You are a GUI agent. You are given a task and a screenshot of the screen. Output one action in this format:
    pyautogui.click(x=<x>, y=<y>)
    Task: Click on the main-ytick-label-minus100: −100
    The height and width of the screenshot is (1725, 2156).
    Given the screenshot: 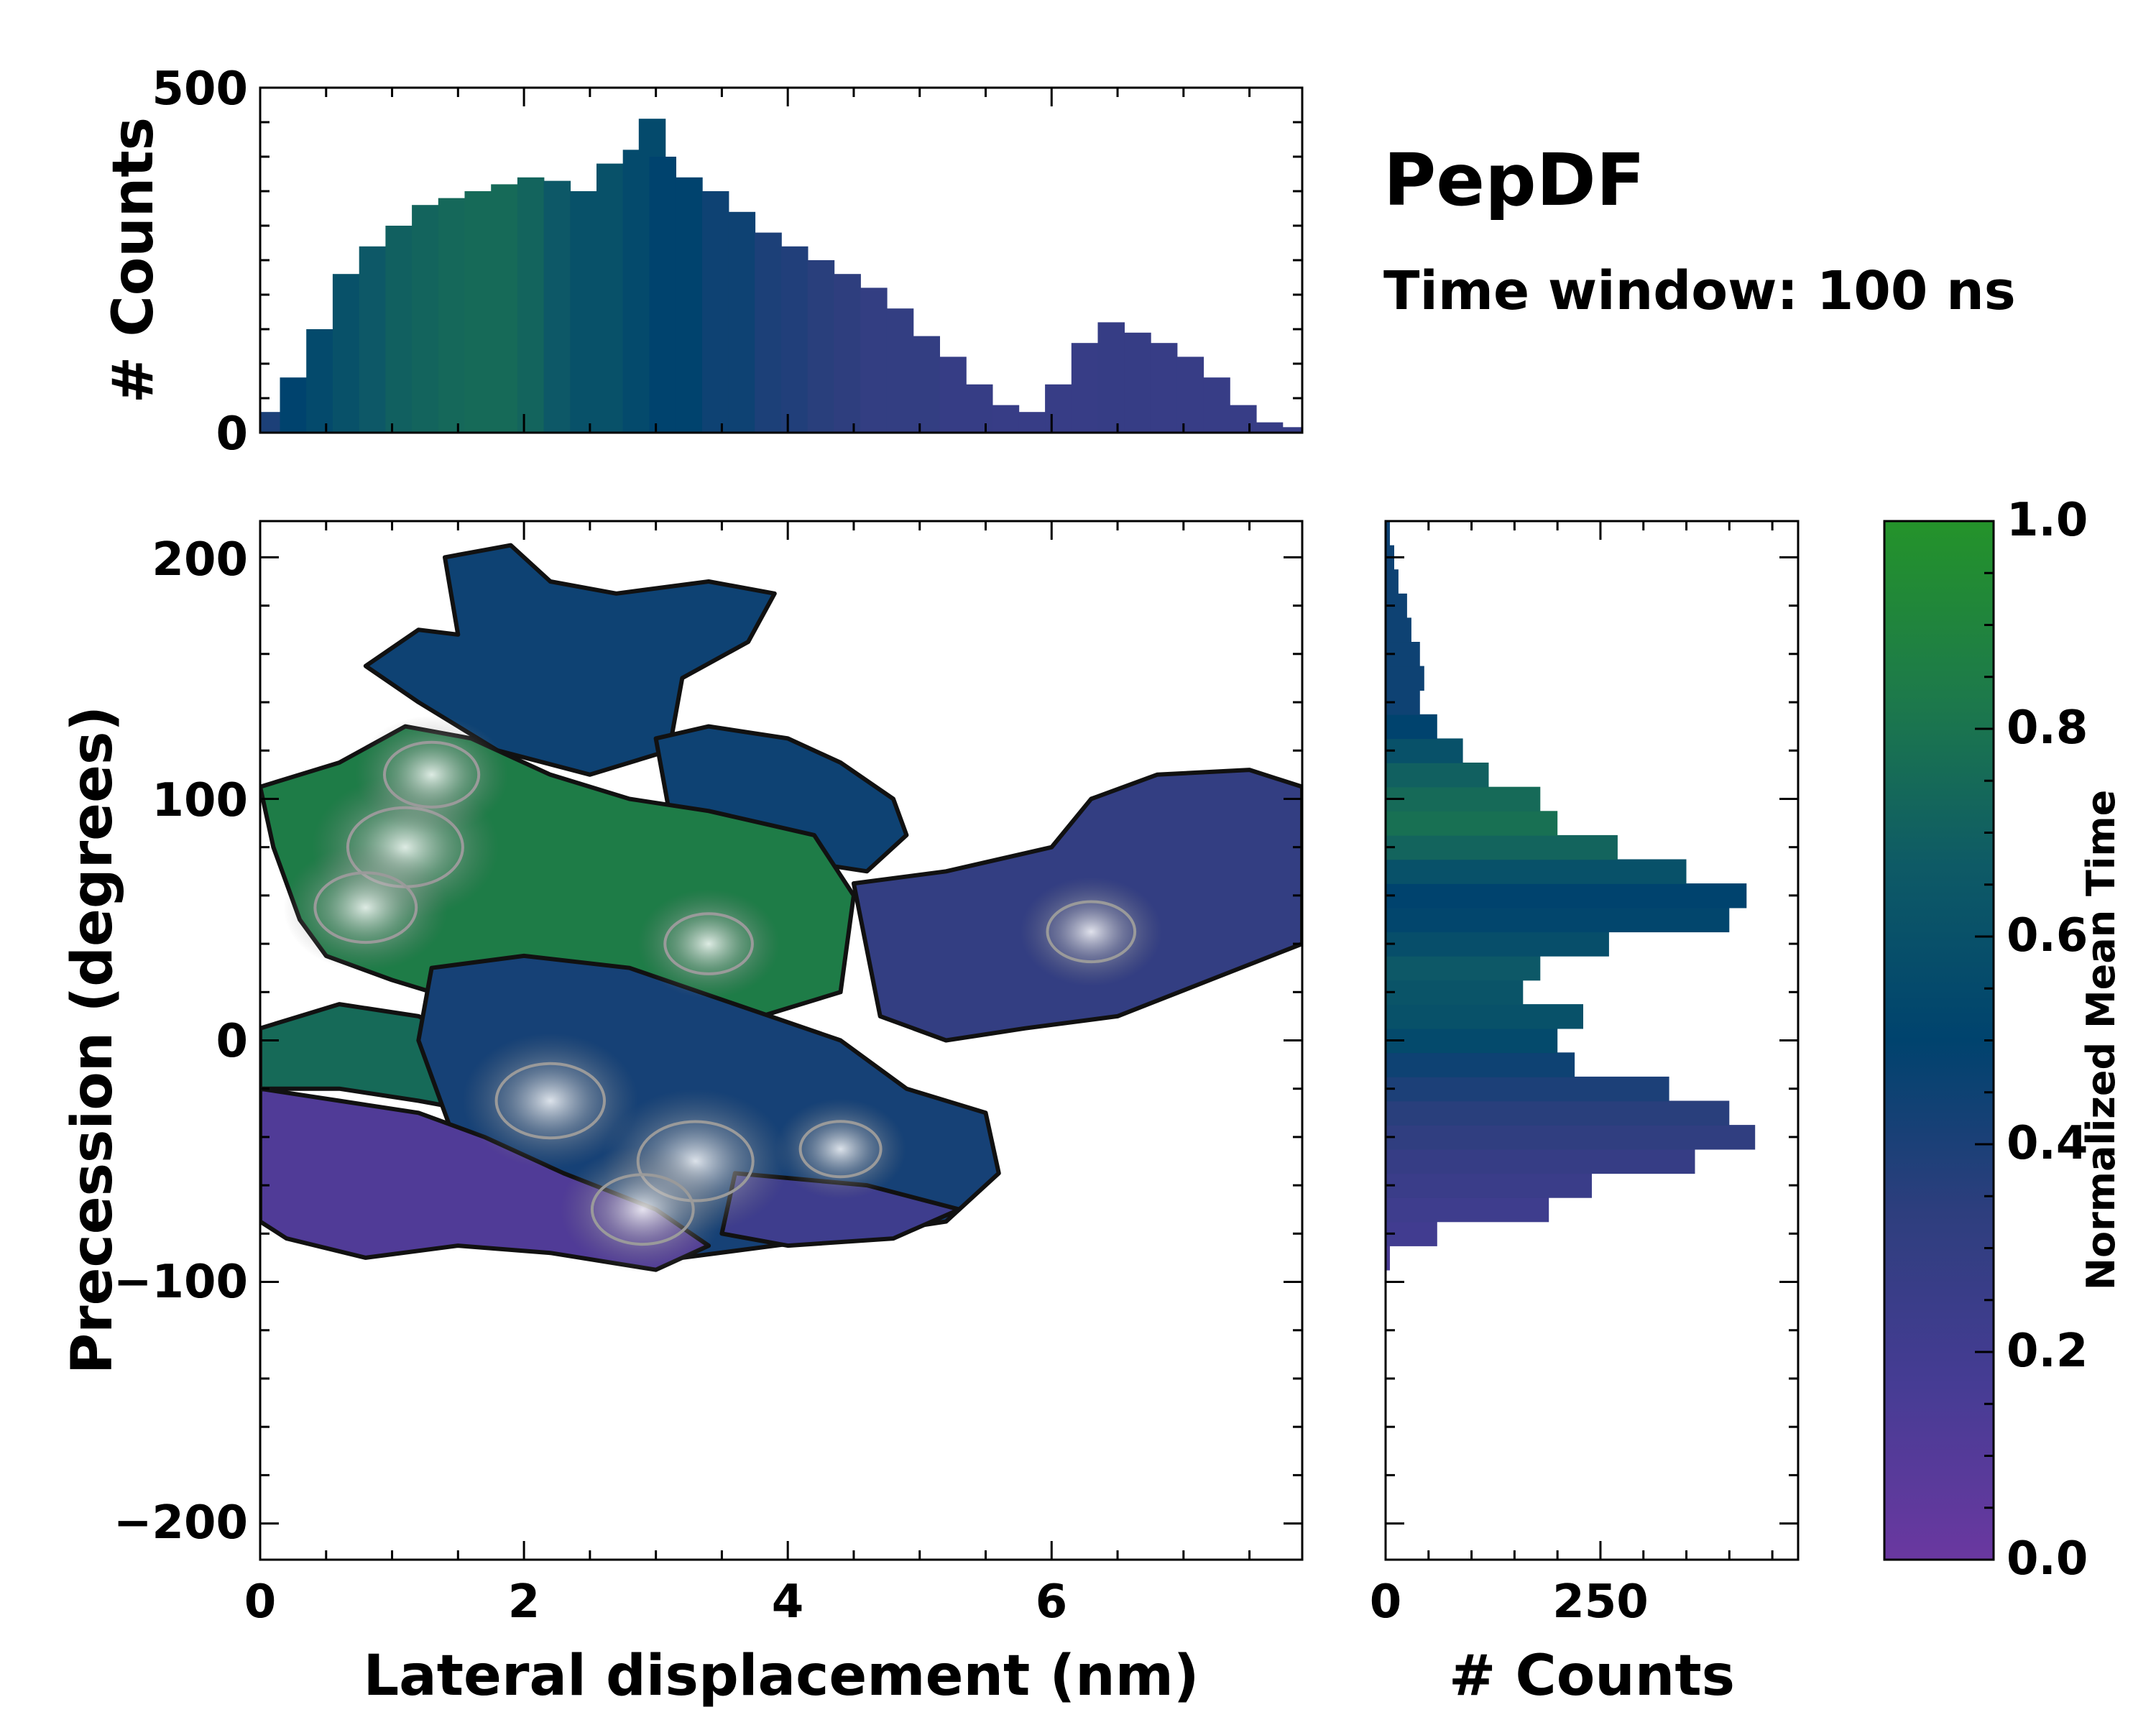 What is the action you would take?
    pyautogui.click(x=181, y=1282)
    